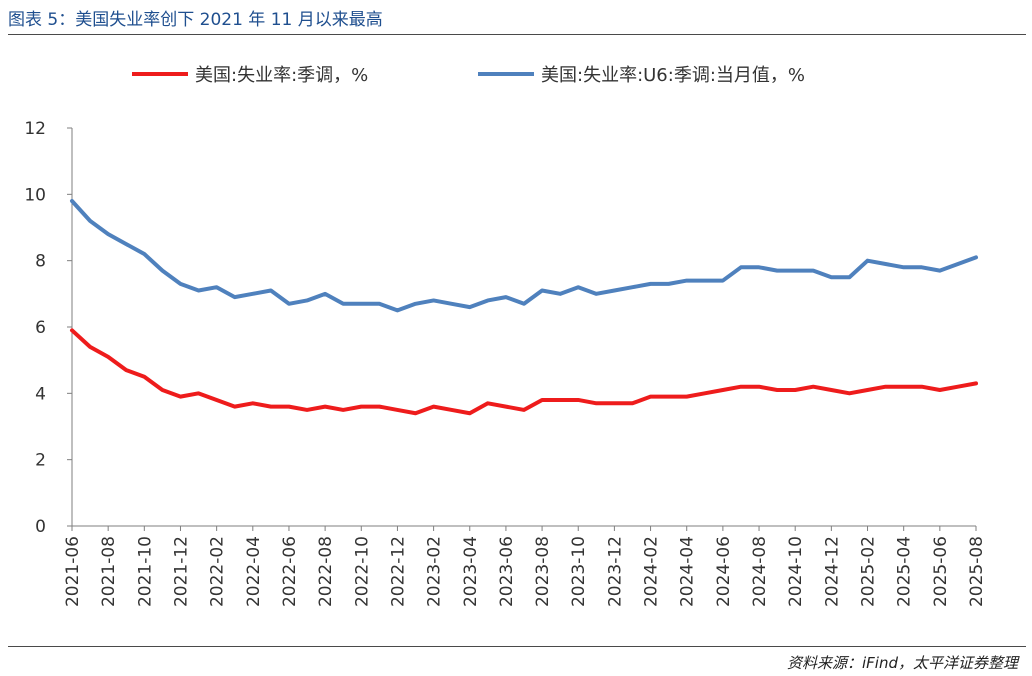 This screenshot has width=1032, height=676. I want to click on x-tick-label: 2023-12, so click(615, 571).